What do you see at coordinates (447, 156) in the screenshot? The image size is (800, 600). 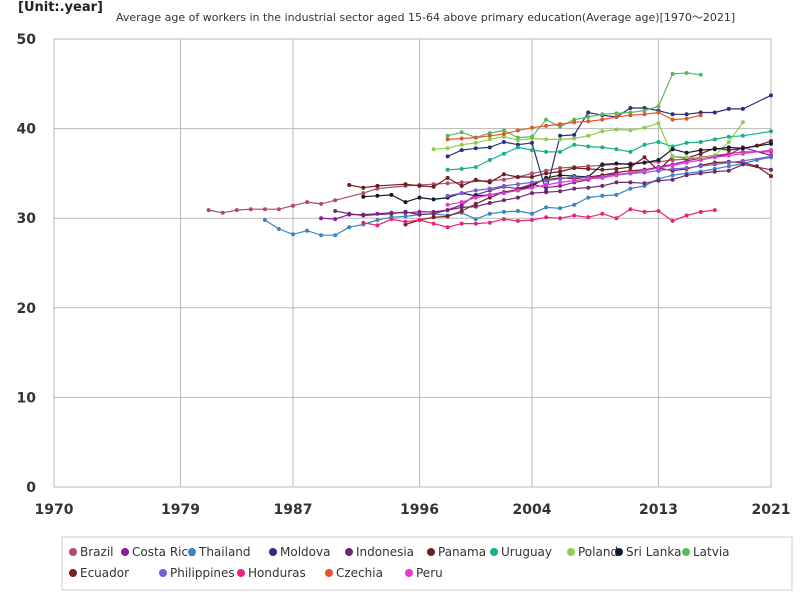 I see `data-point-moldova` at bounding box center [447, 156].